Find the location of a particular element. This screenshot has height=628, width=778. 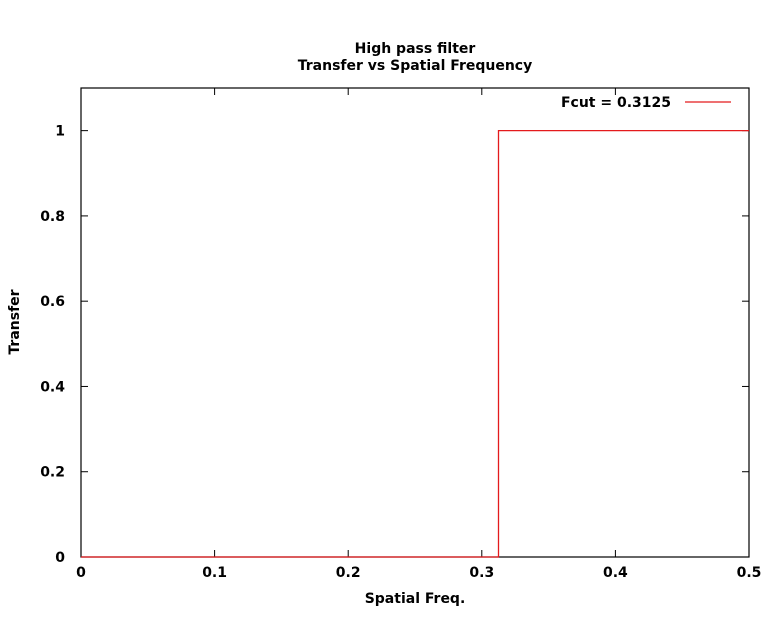

y-tick-label: 0.2 is located at coordinates (52, 473).